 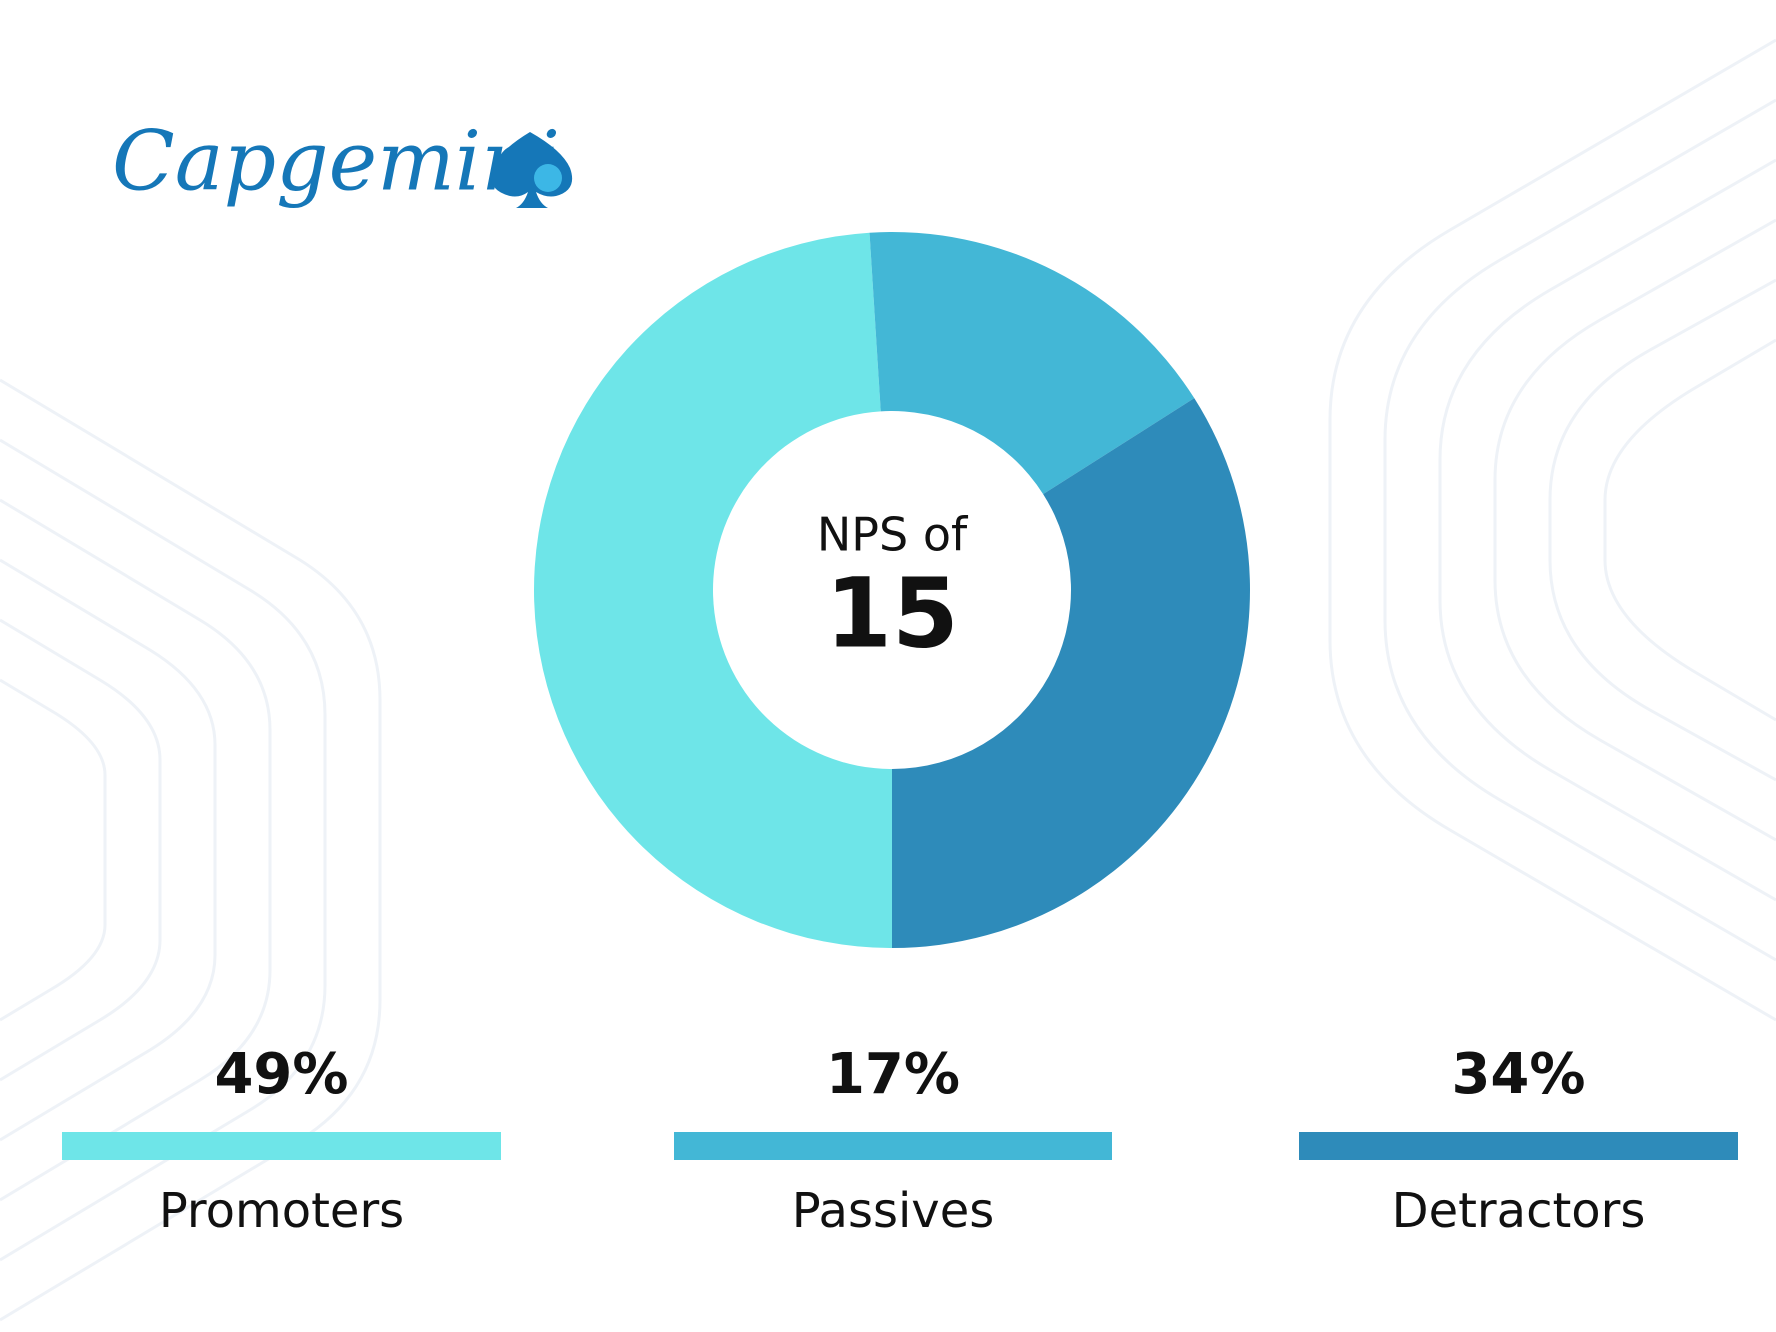 What do you see at coordinates (336, 162) in the screenshot?
I see `logo-text: Capgemini` at bounding box center [336, 162].